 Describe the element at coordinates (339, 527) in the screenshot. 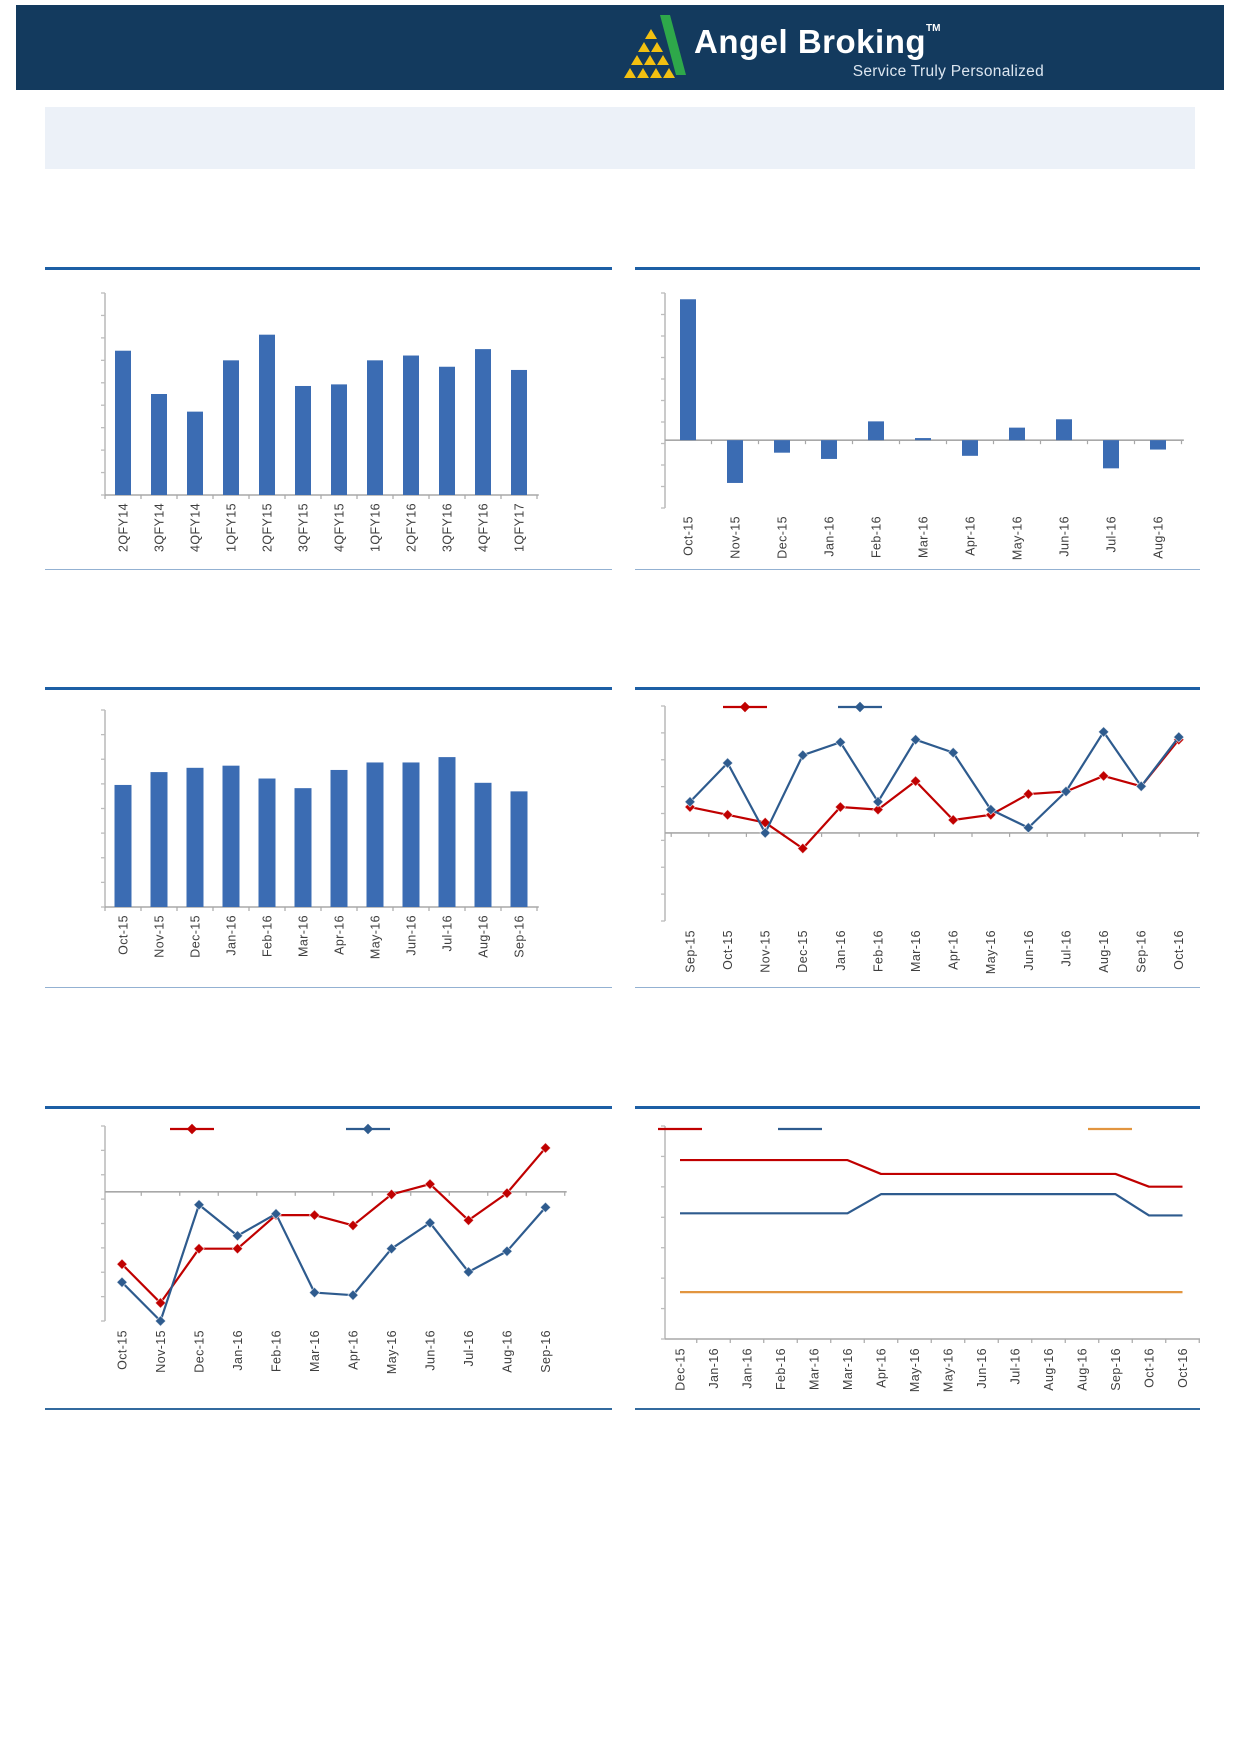

I see `x-axis-label: 4QFY15` at that location.